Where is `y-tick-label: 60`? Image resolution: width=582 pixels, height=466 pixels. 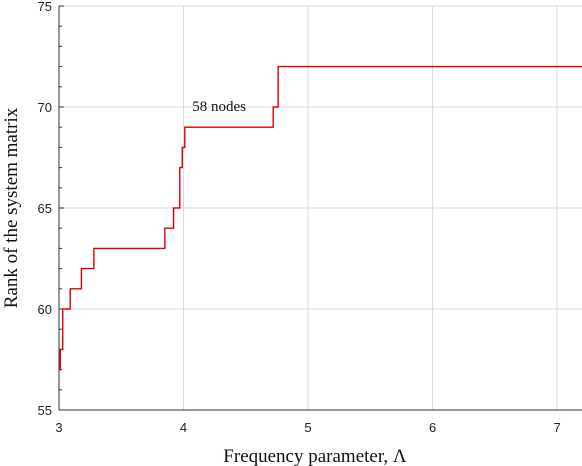 y-tick-label: 60 is located at coordinates (45, 309).